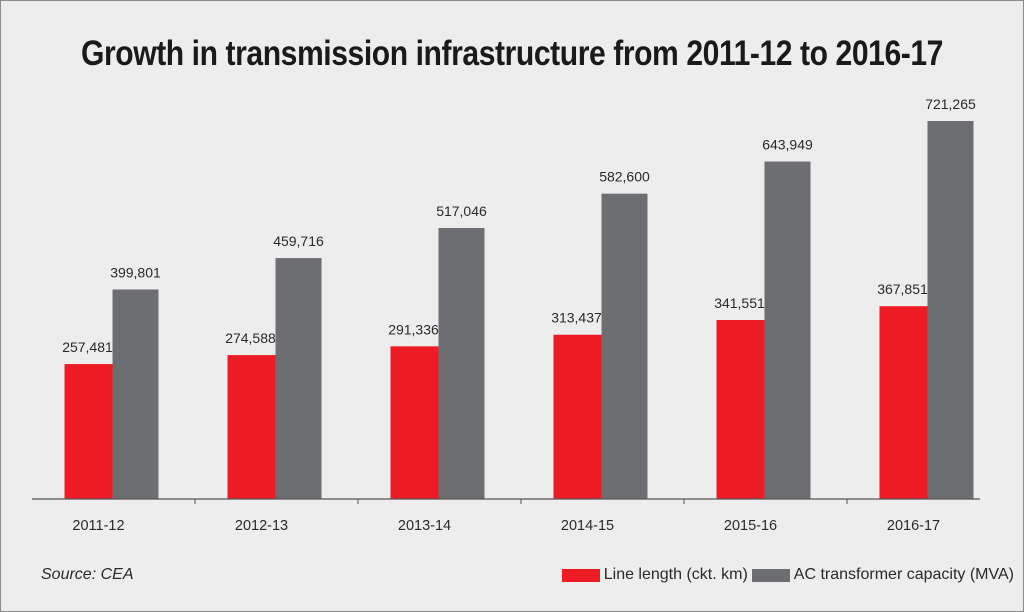  I want to click on x-tick-label: 2013-14, so click(424, 526).